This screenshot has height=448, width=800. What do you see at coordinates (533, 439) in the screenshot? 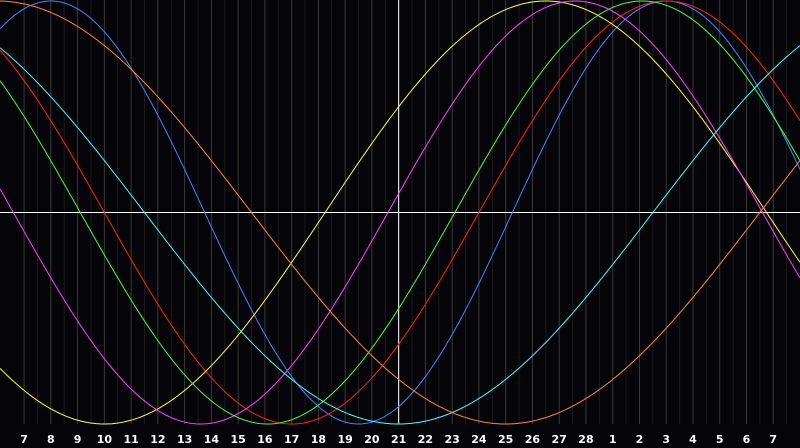
I see `x-tick-label: 26` at bounding box center [533, 439].